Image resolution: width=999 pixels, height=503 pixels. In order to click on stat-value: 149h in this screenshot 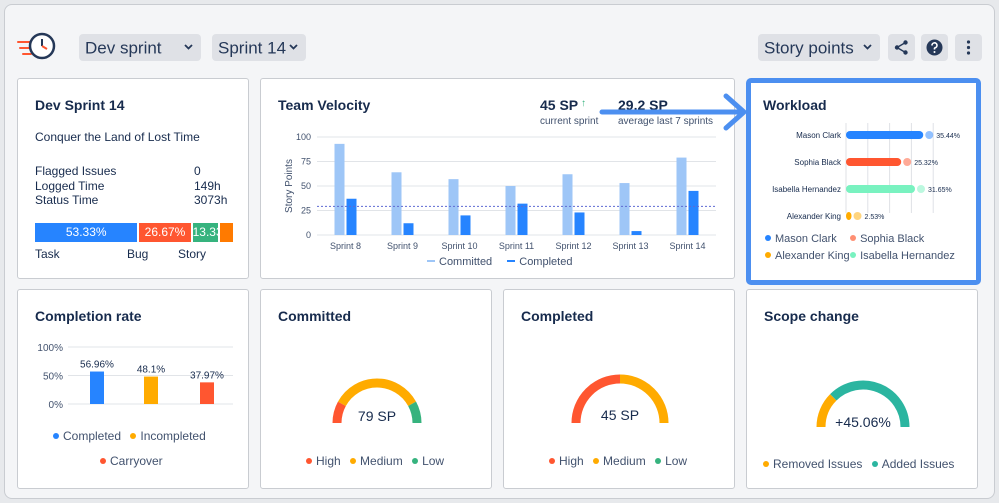, I will do `click(207, 185)`.